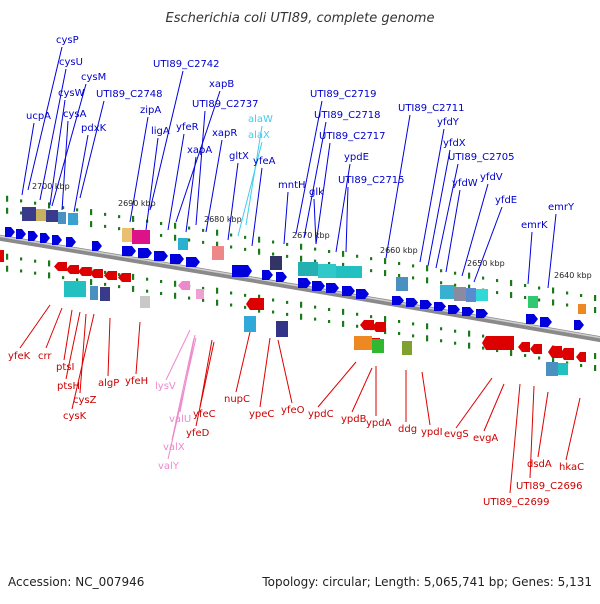 The height and width of the screenshot is (604, 600). I want to click on gene-label-yfeO: yfeO, so click(293, 410).